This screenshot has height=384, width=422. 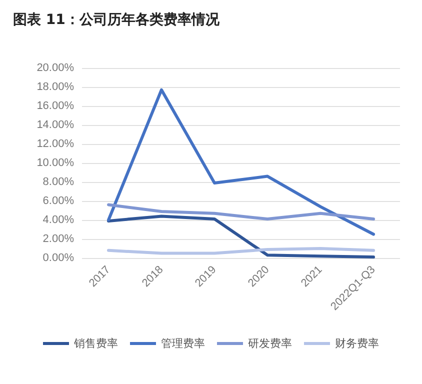 What do you see at coordinates (357, 343) in the screenshot?
I see `legend-label: 财务费率` at bounding box center [357, 343].